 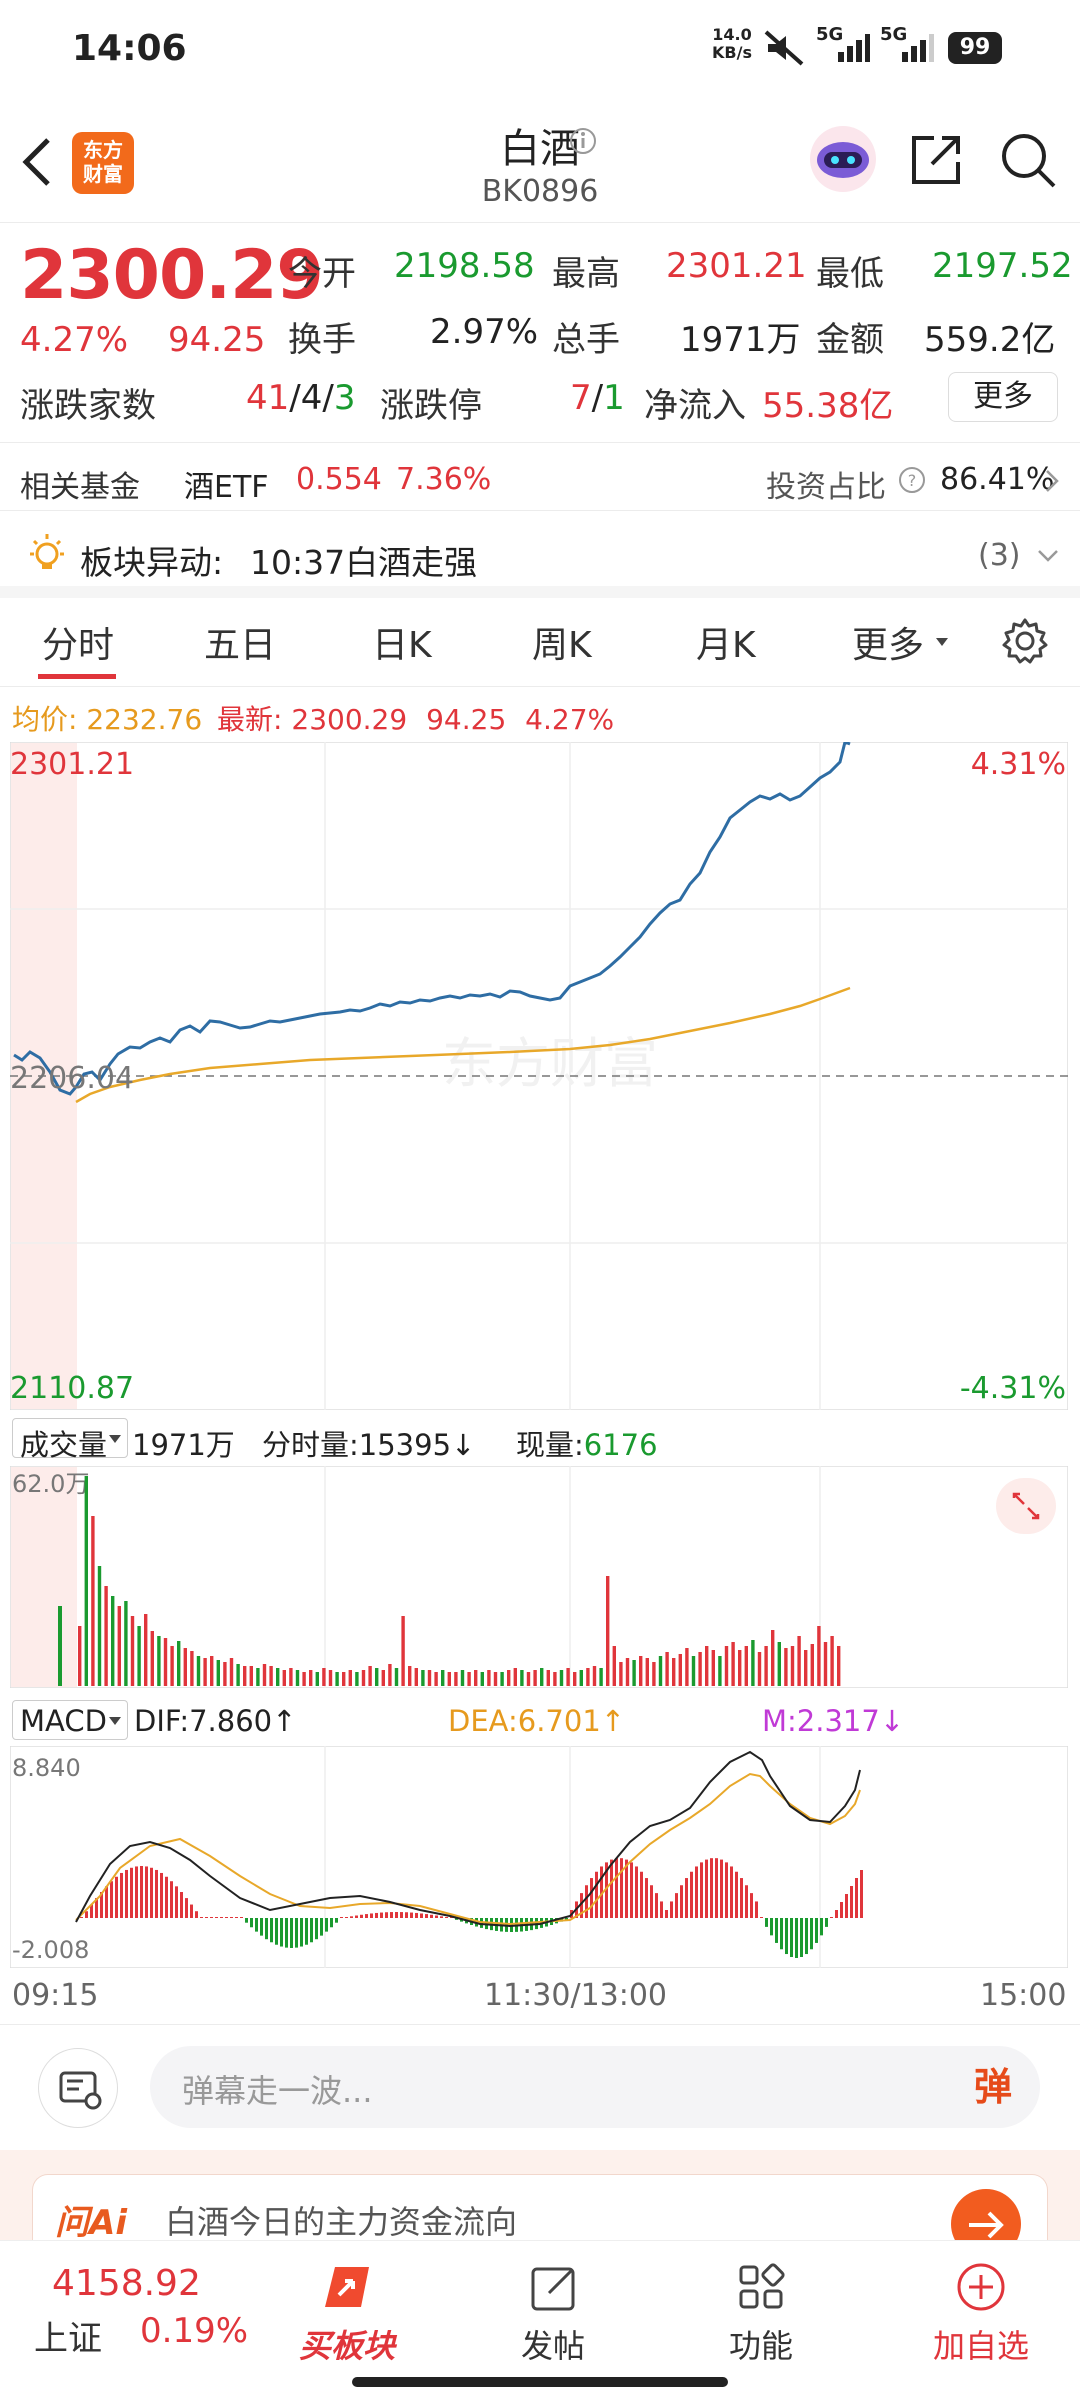 What do you see at coordinates (1028, 160) in the screenshot?
I see `search-icon` at bounding box center [1028, 160].